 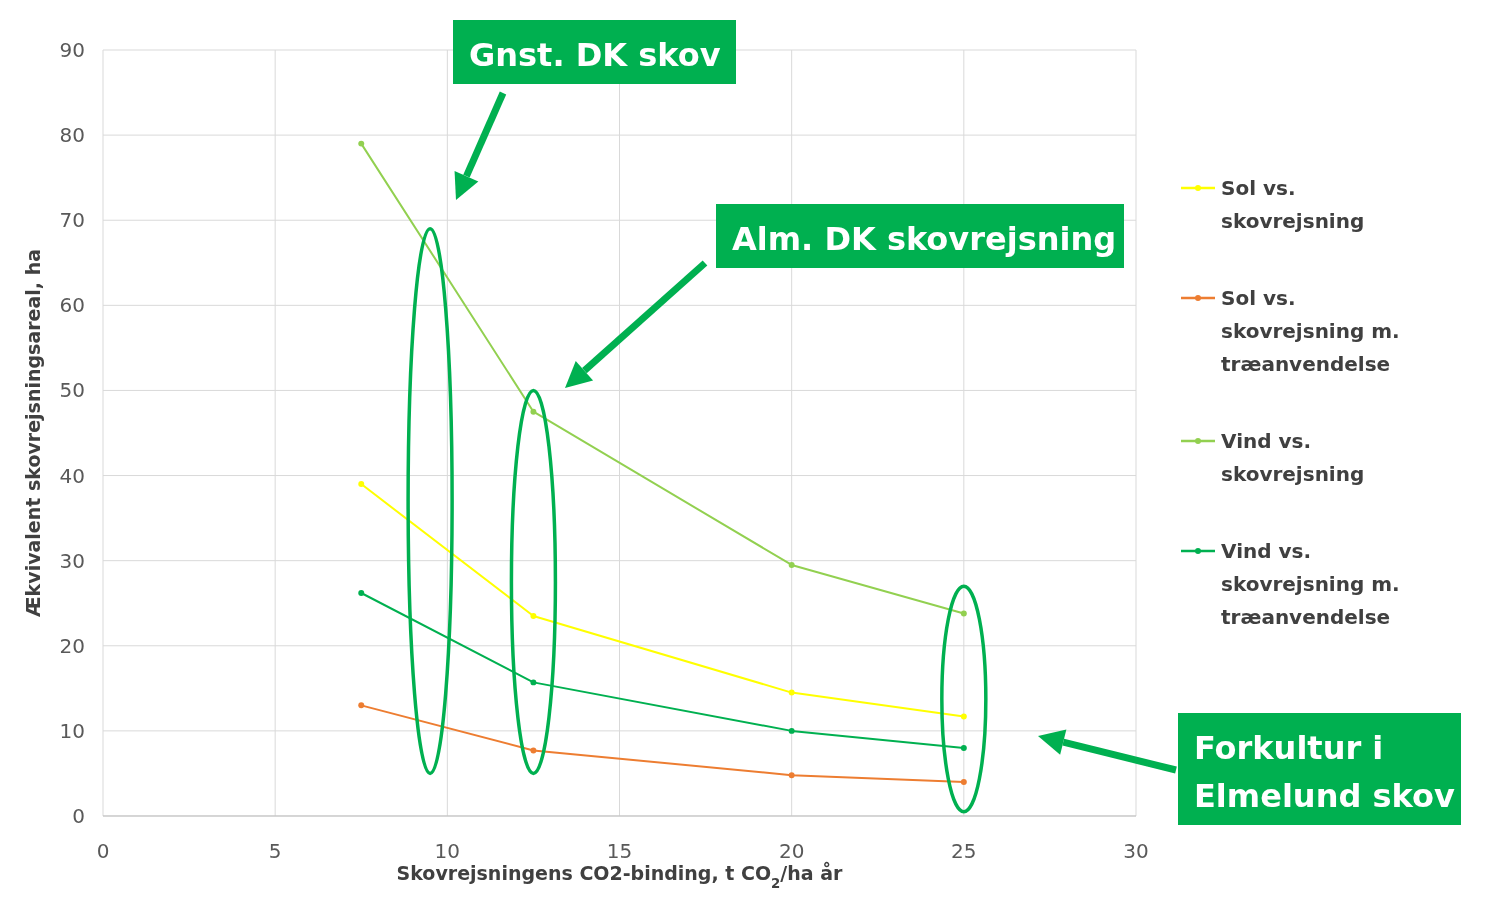 What do you see at coordinates (595, 55) in the screenshot?
I see `annotation: Gnst. DK skov` at bounding box center [595, 55].